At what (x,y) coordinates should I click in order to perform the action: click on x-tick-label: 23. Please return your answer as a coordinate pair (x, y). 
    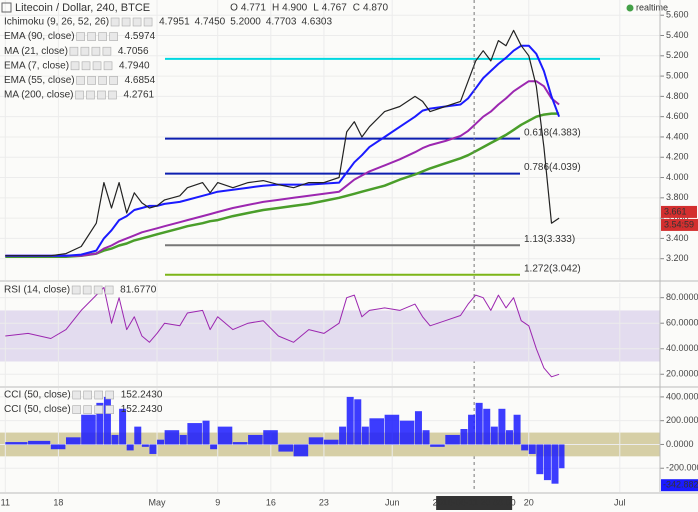
    Looking at the image, I should click on (324, 502).